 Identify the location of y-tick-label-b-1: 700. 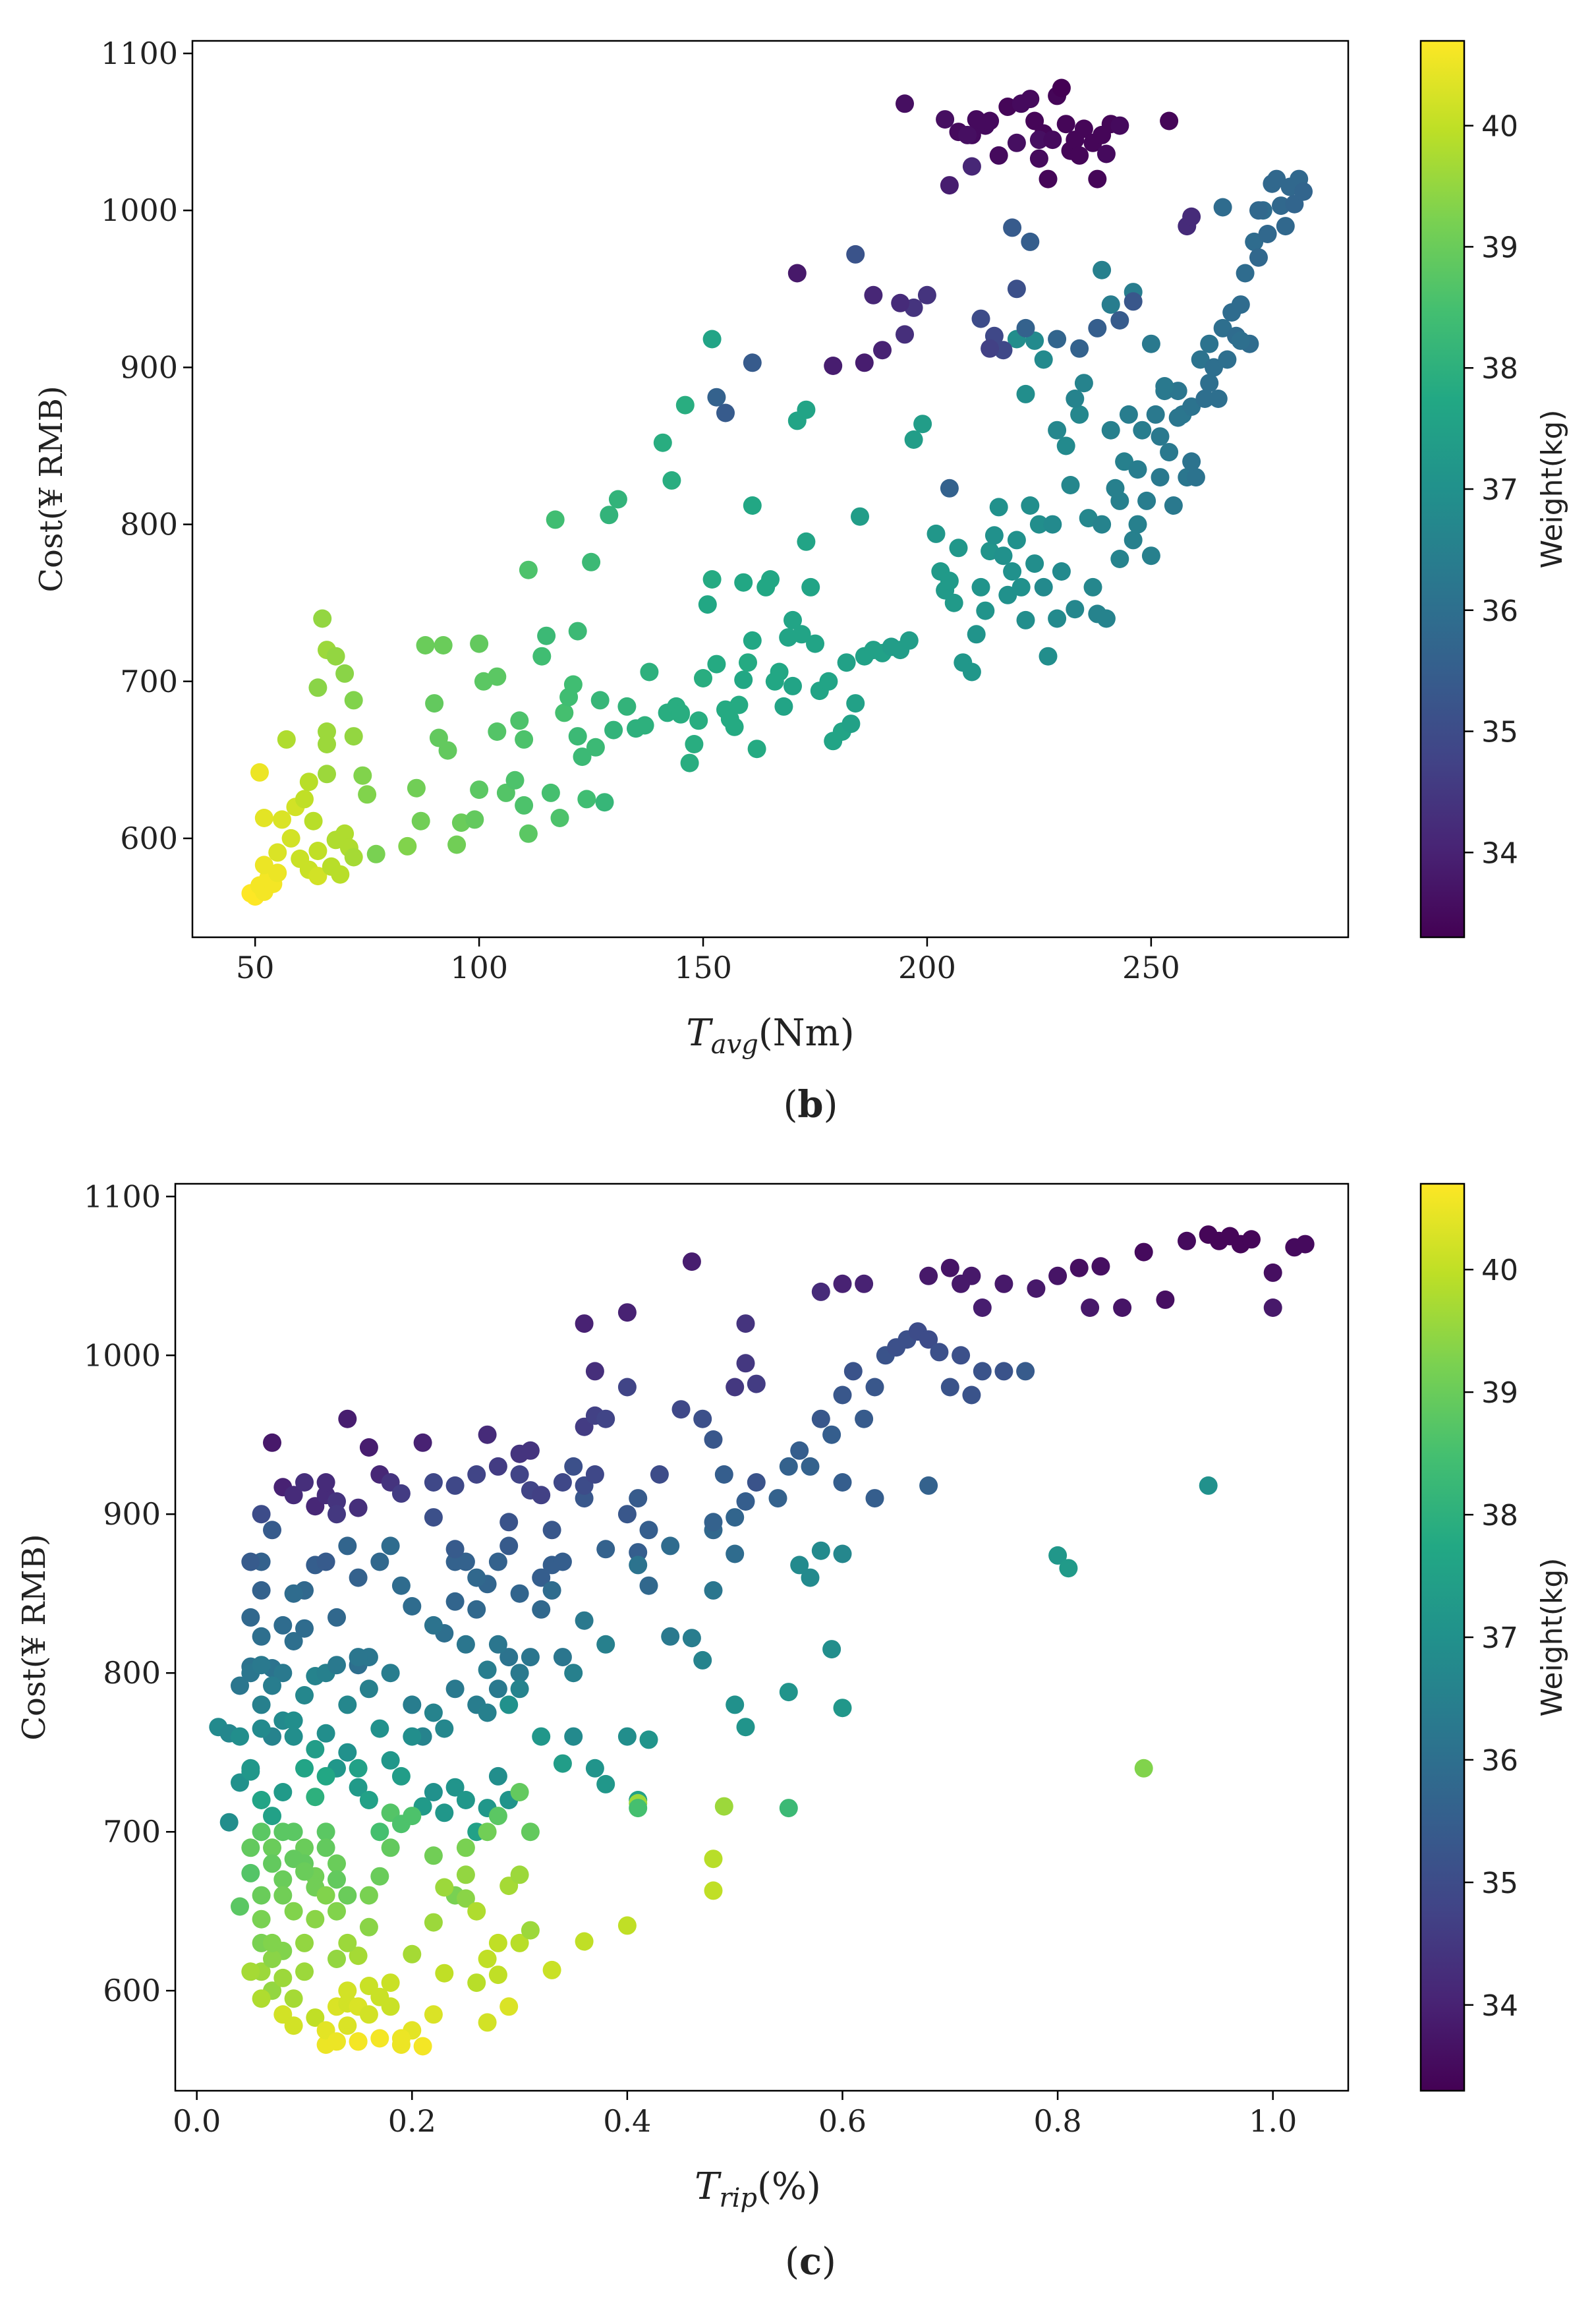
(149, 681).